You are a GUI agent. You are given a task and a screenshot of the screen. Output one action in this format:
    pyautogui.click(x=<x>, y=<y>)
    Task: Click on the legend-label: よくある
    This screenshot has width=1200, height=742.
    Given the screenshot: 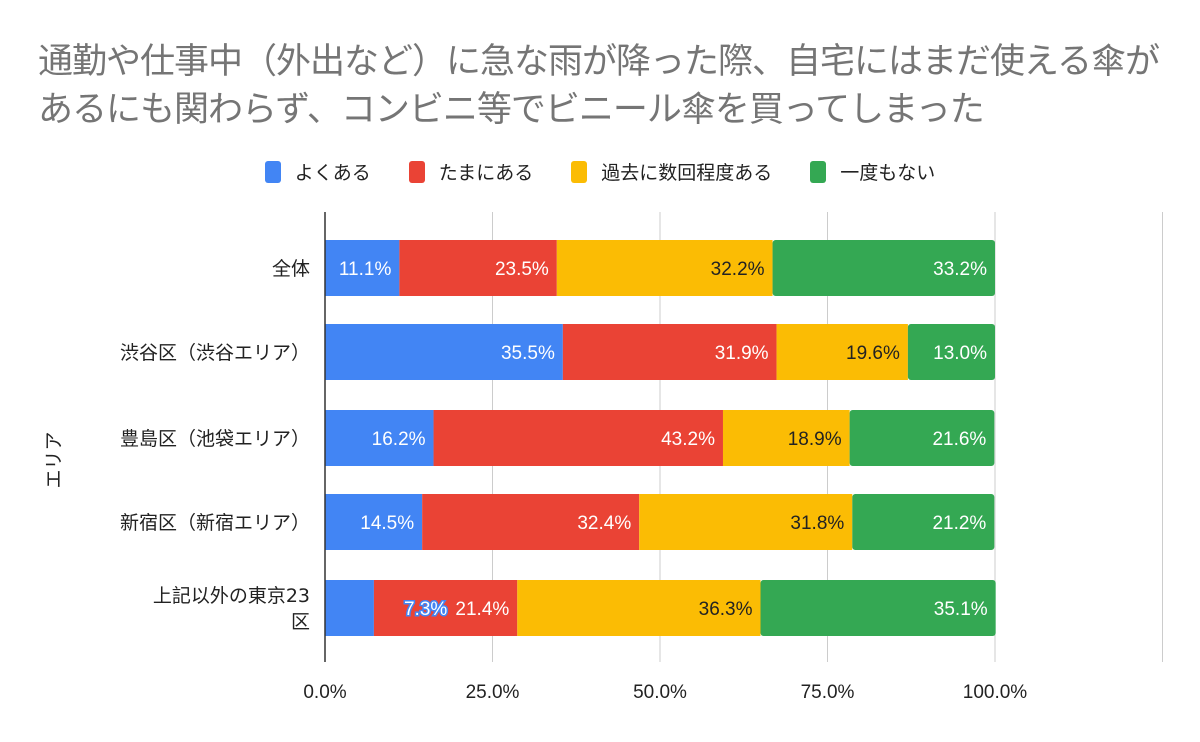 What is the action you would take?
    pyautogui.click(x=332, y=173)
    